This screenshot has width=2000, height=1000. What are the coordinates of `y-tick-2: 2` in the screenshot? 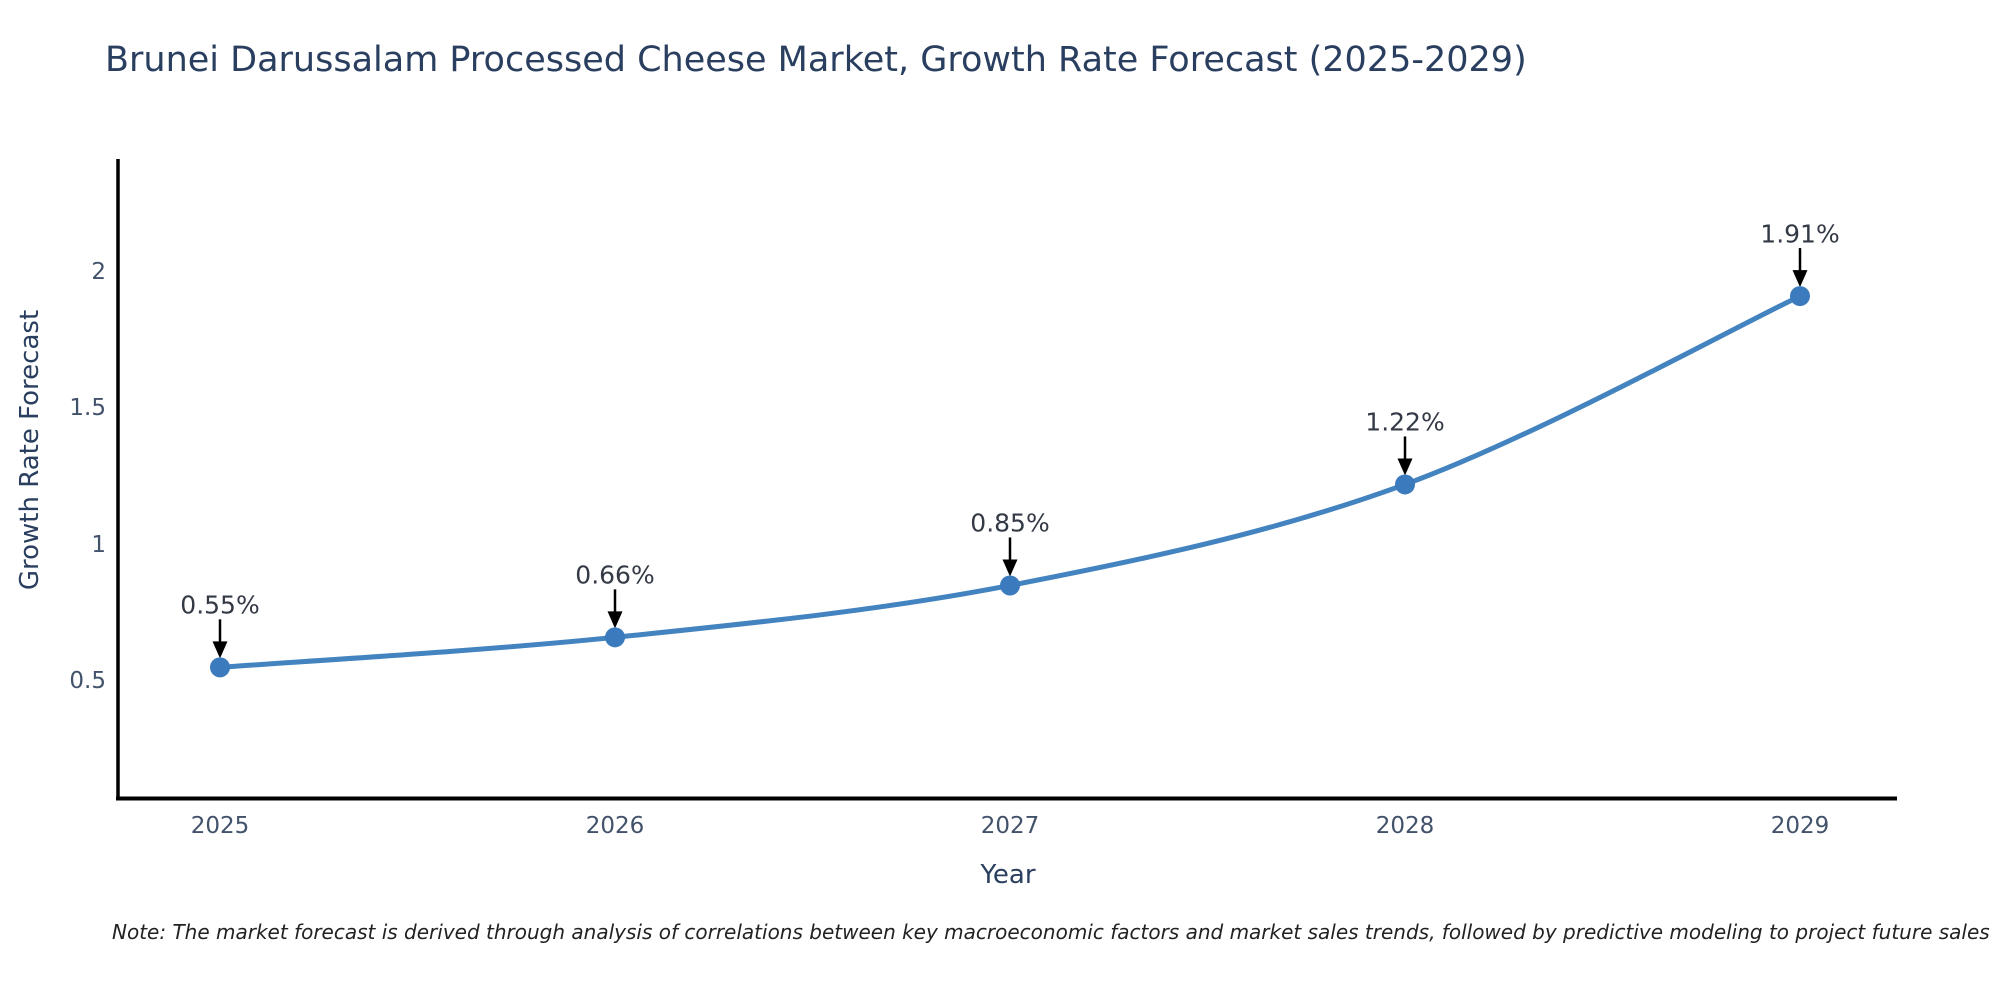 It's located at (98, 271).